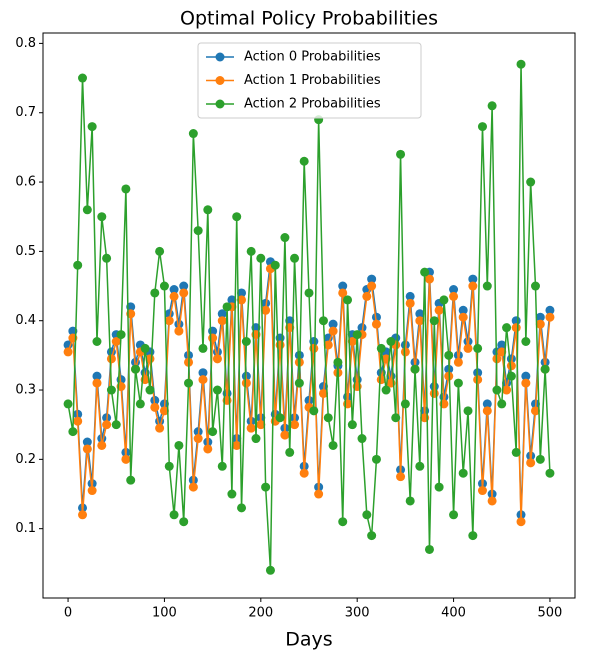 This screenshot has height=660, width=604. Describe the element at coordinates (25, 43) in the screenshot. I see `y-tick-label: 0.8` at that location.